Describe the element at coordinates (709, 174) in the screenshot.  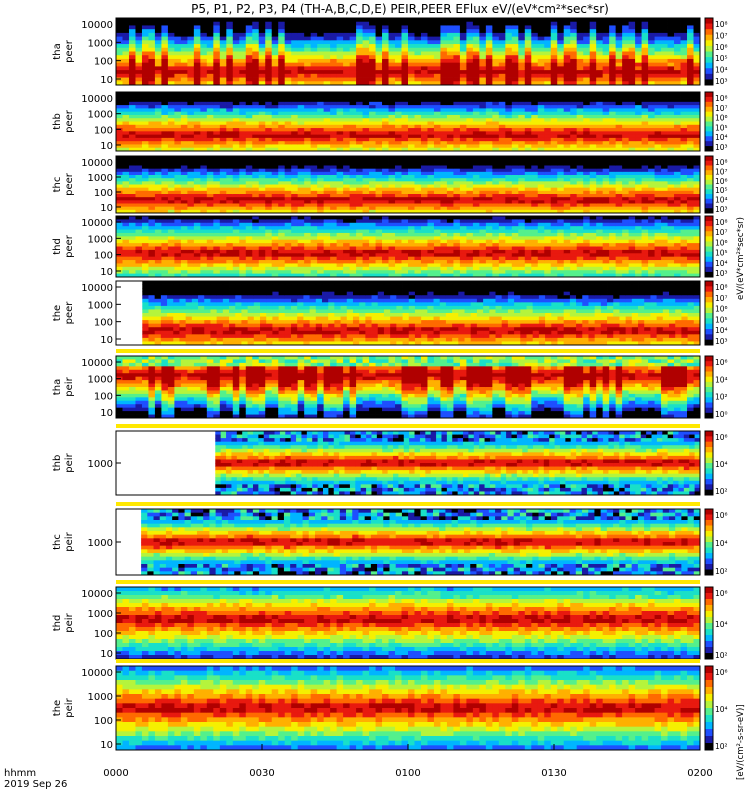
I see `colorbar-swatch` at that location.